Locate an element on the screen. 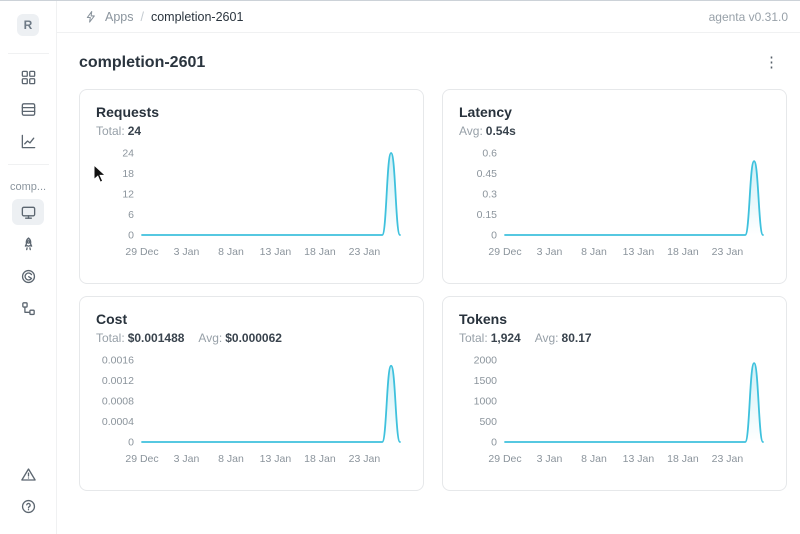  card-stats: Total: 24 is located at coordinates (251, 131).